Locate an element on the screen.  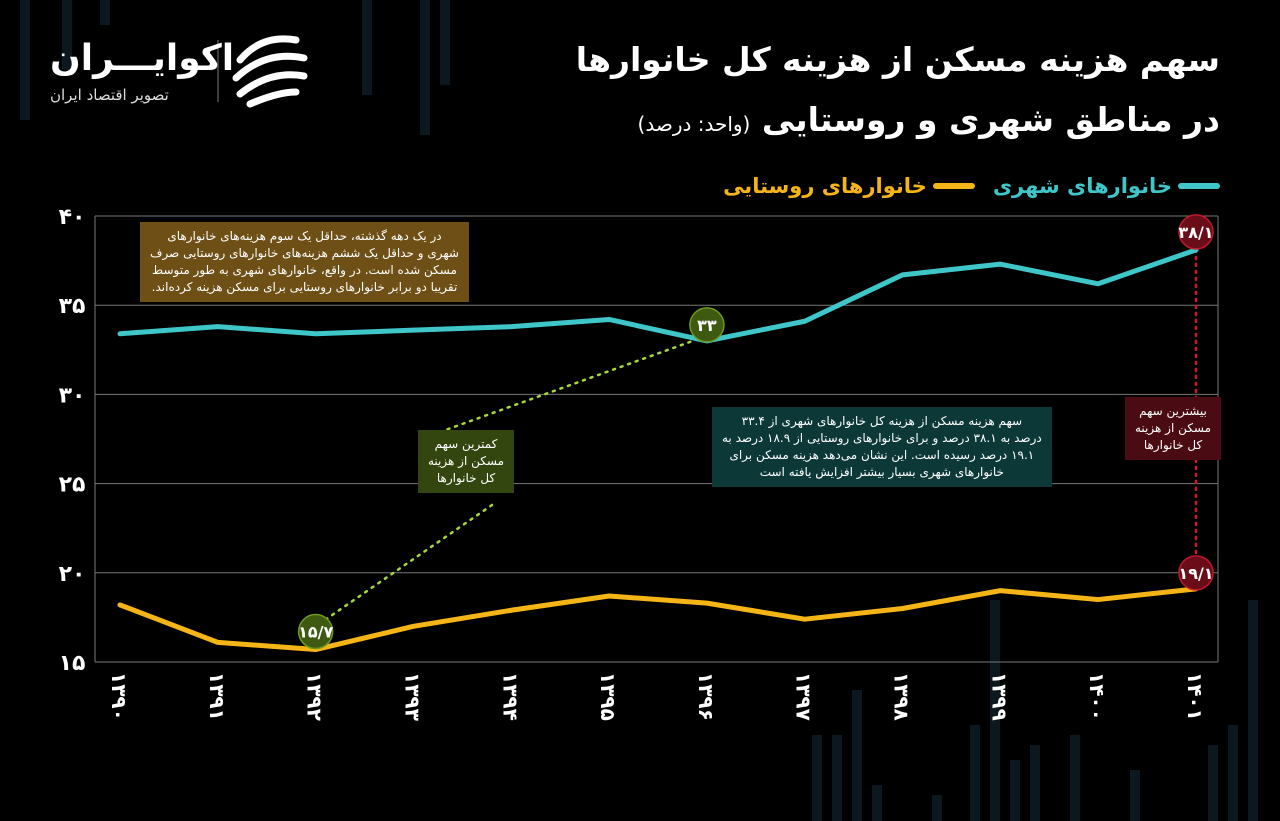
annotation-line: بیشترین سهم is located at coordinates (1173, 411).